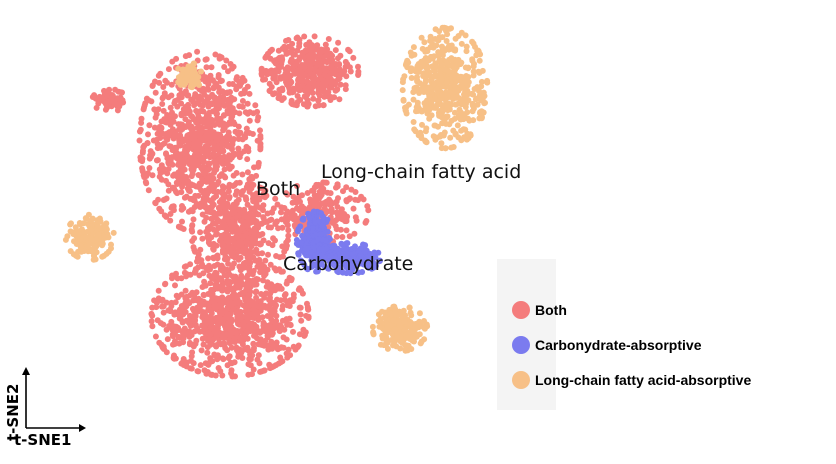  Describe the element at coordinates (421, 172) in the screenshot. I see `cluster-label-long-chain: Long-chain fatty acid` at that location.